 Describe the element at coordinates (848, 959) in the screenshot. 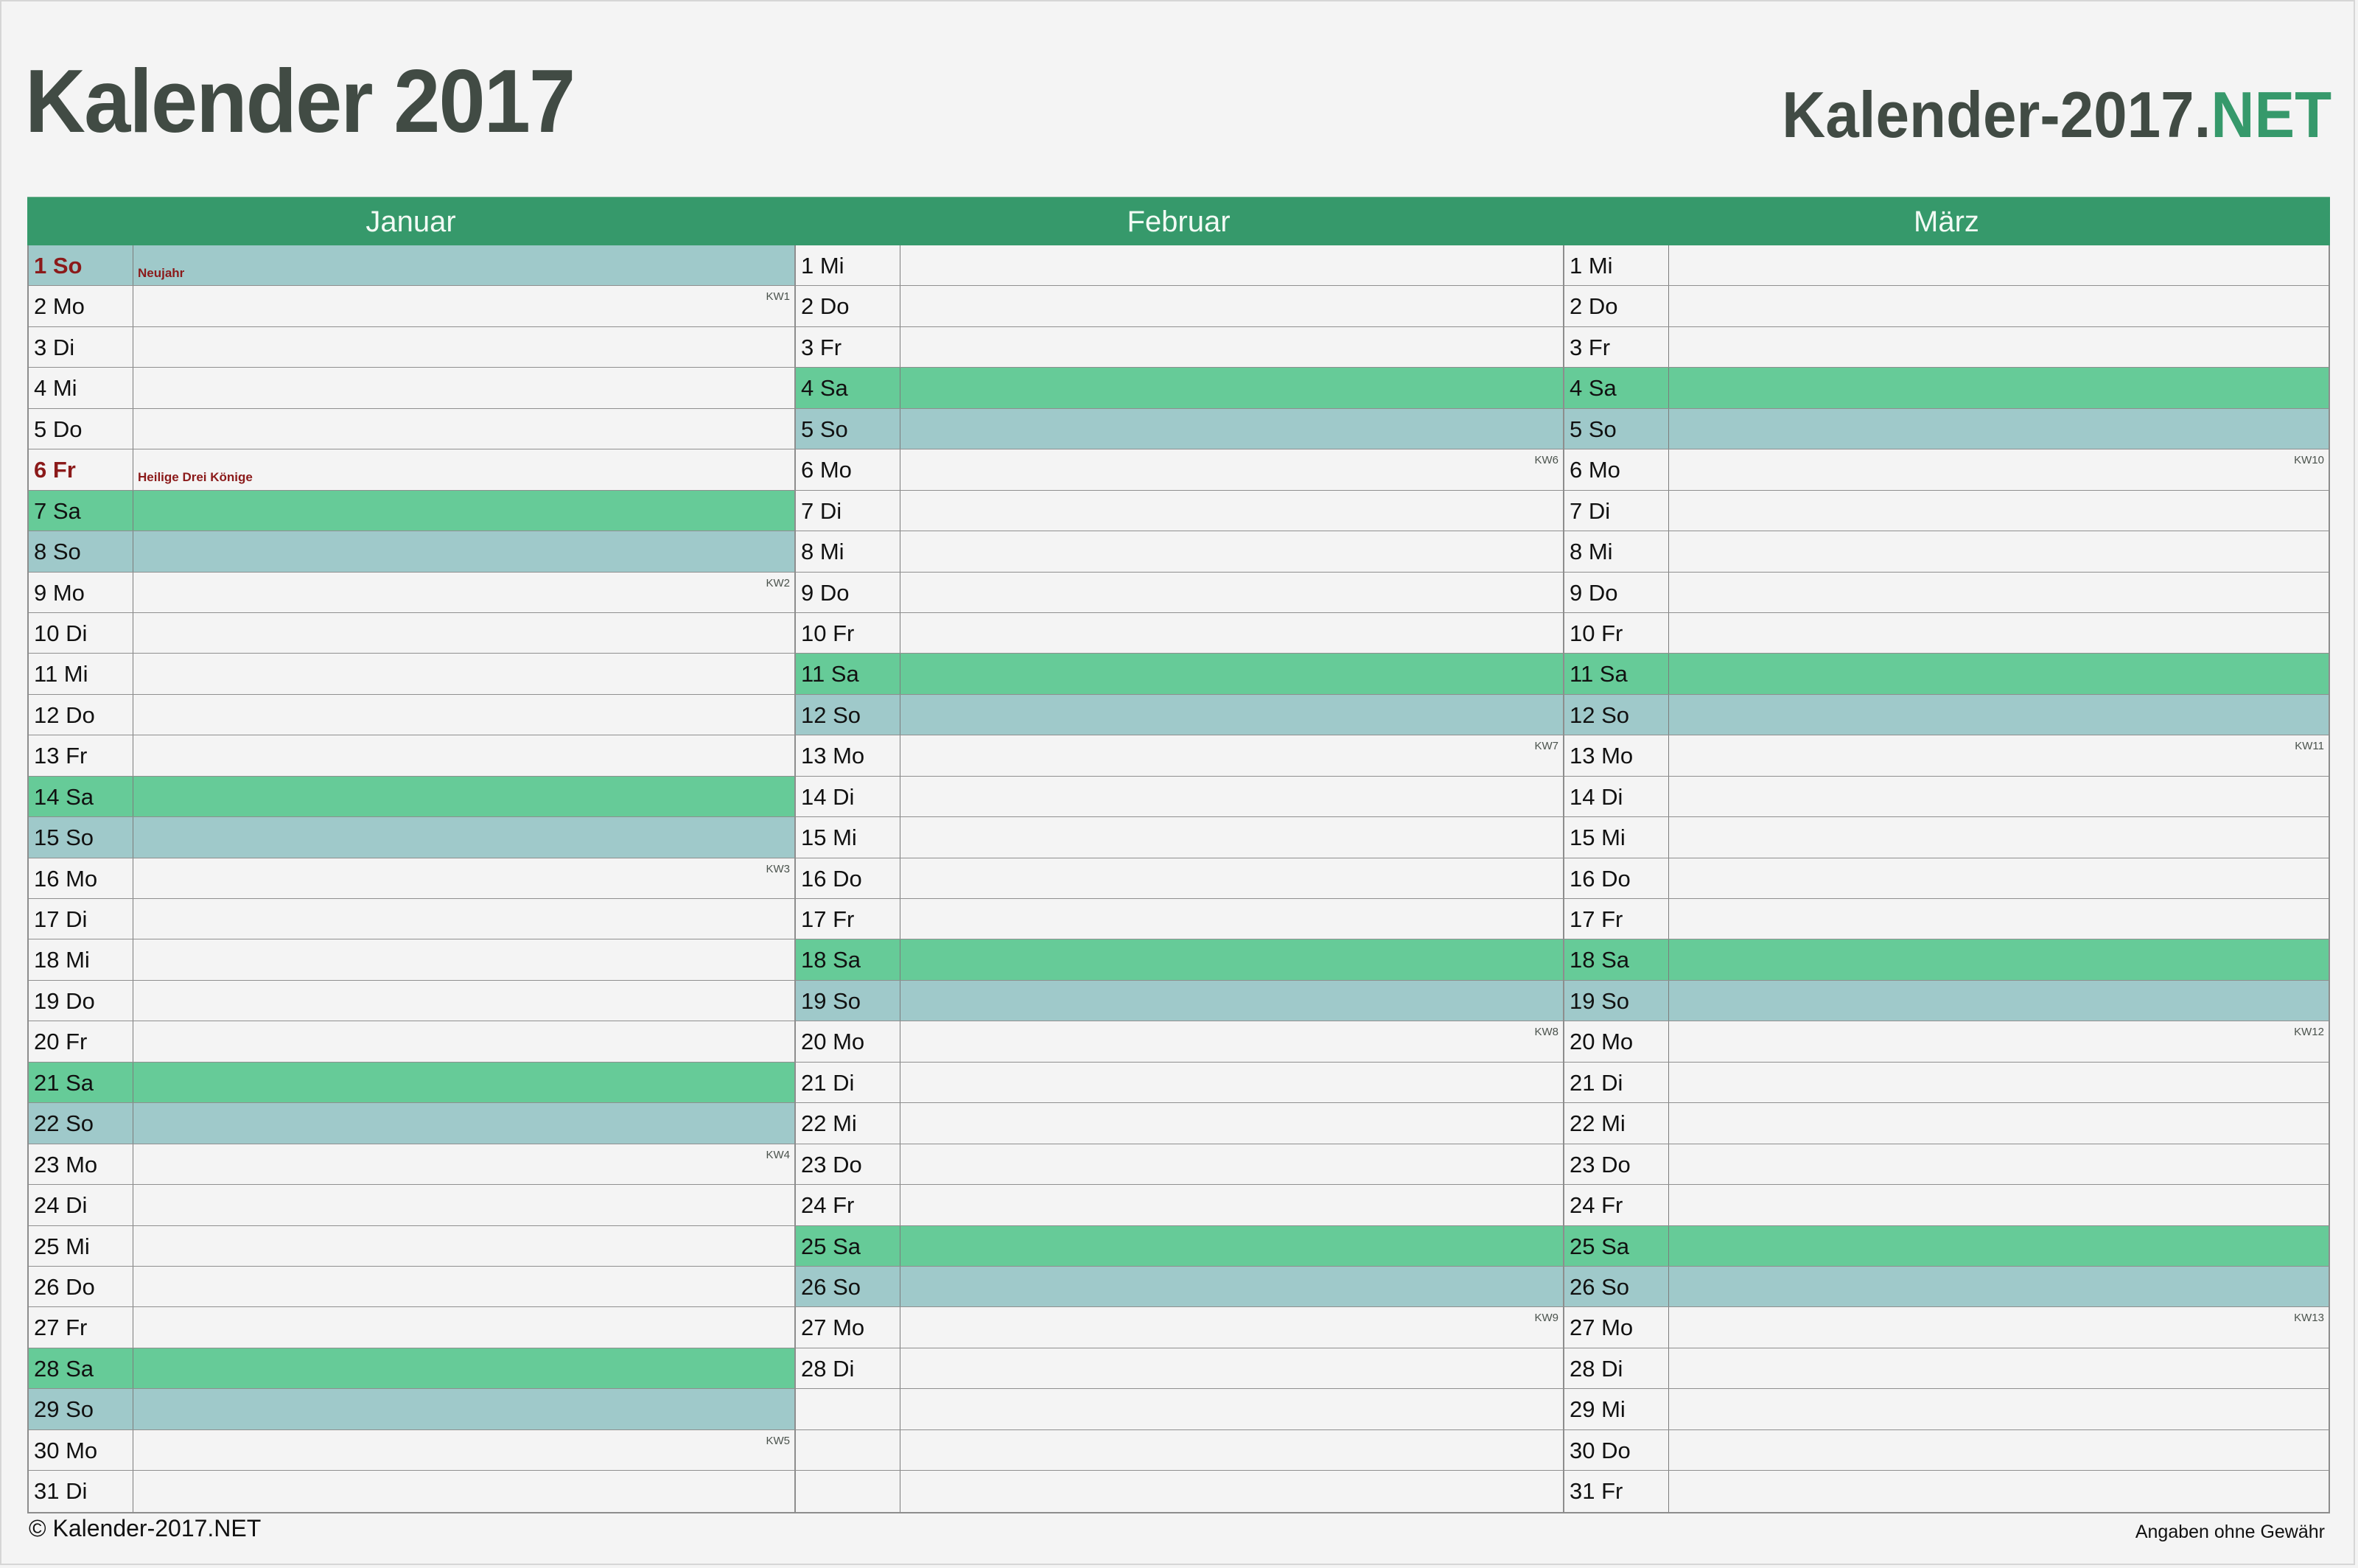

I see `day-label: 18 Sa` at that location.